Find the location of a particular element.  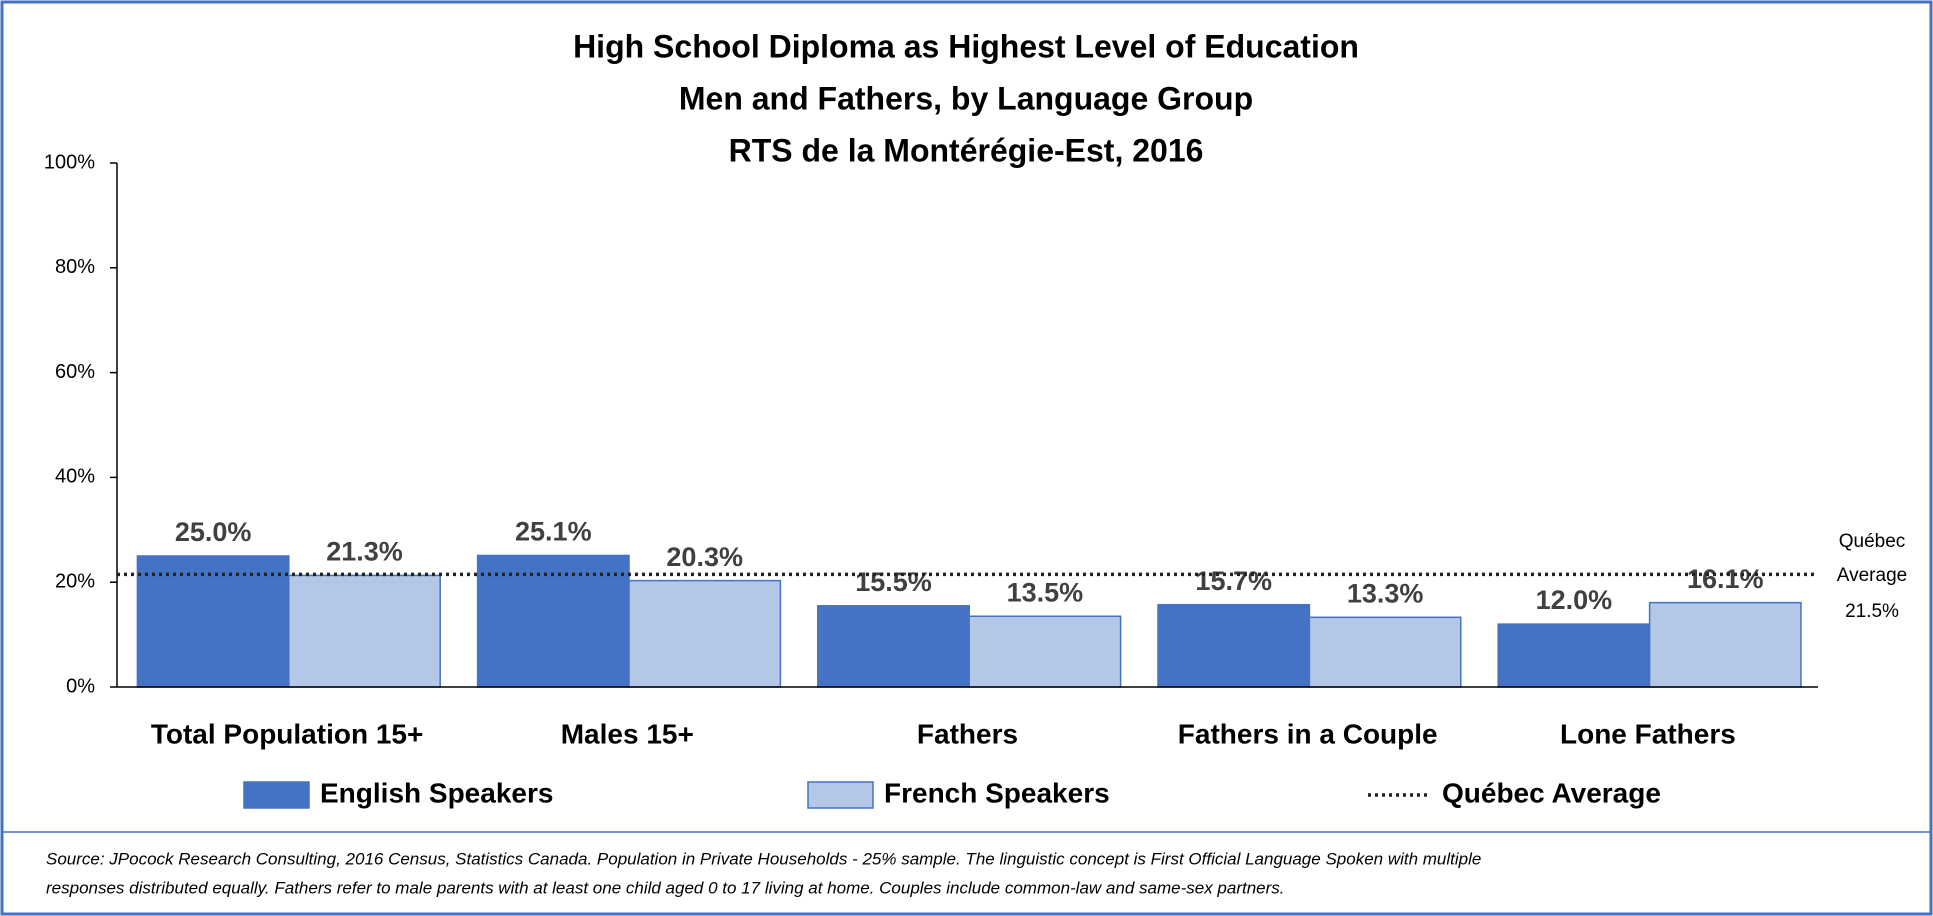

data-label: 13.3% is located at coordinates (1385, 593).